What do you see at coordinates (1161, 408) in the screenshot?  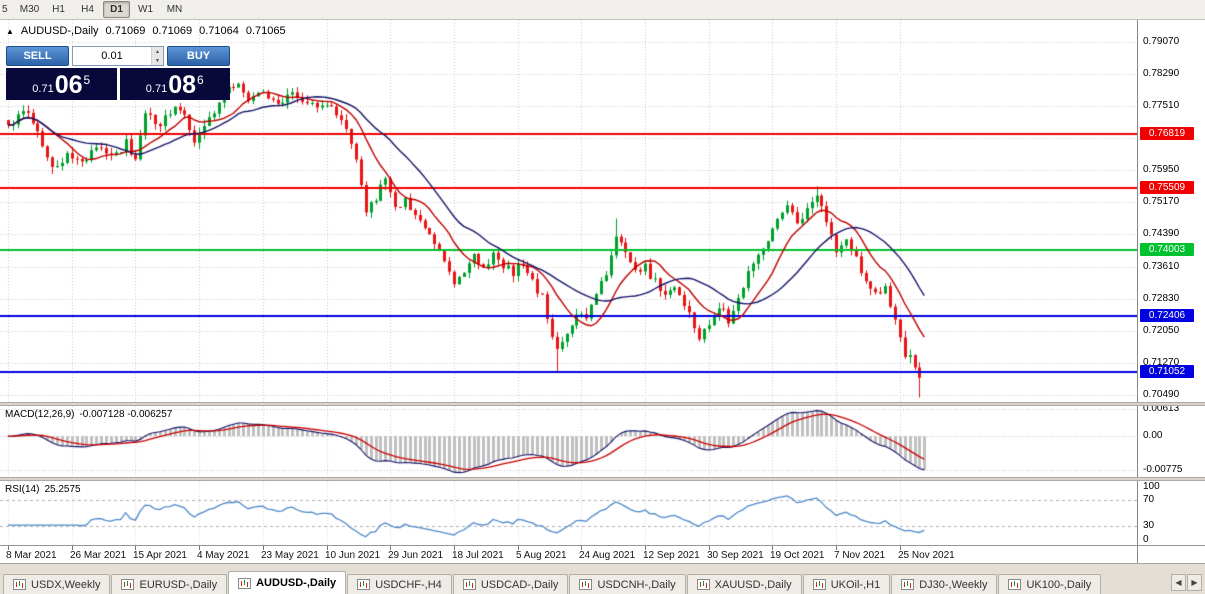 I see `macd-axis-label: 0.00613` at bounding box center [1161, 408].